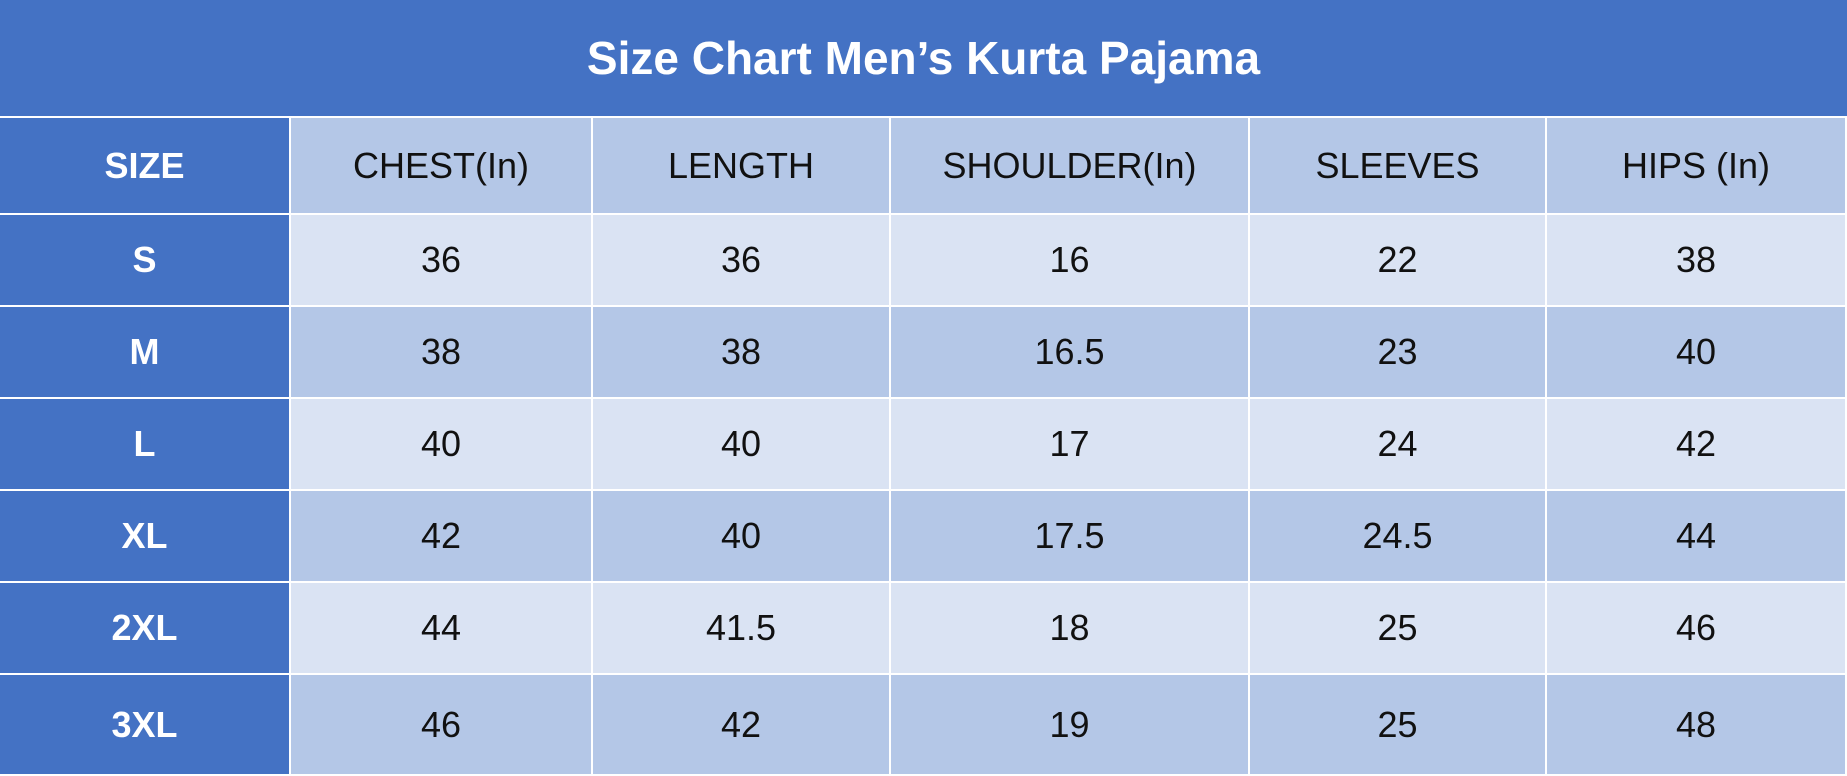 The image size is (1847, 776). What do you see at coordinates (1398, 445) in the screenshot?
I see `measurement: 24` at bounding box center [1398, 445].